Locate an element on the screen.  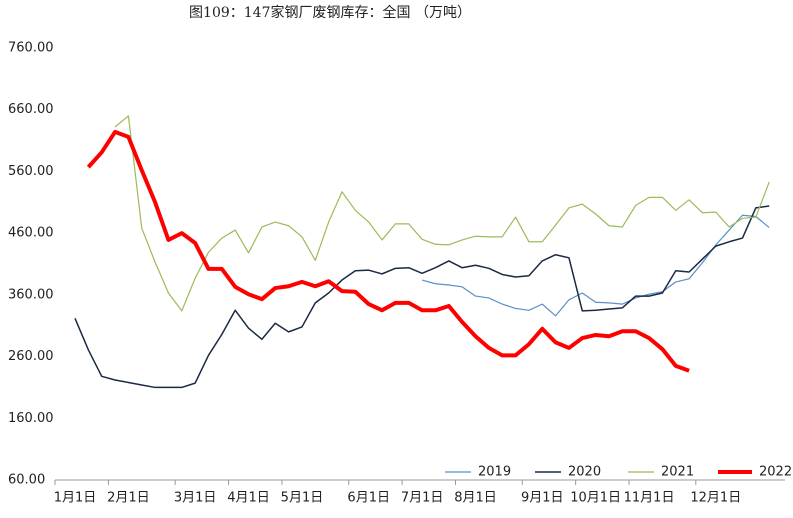
legend-label: 2019 is located at coordinates (494, 472).